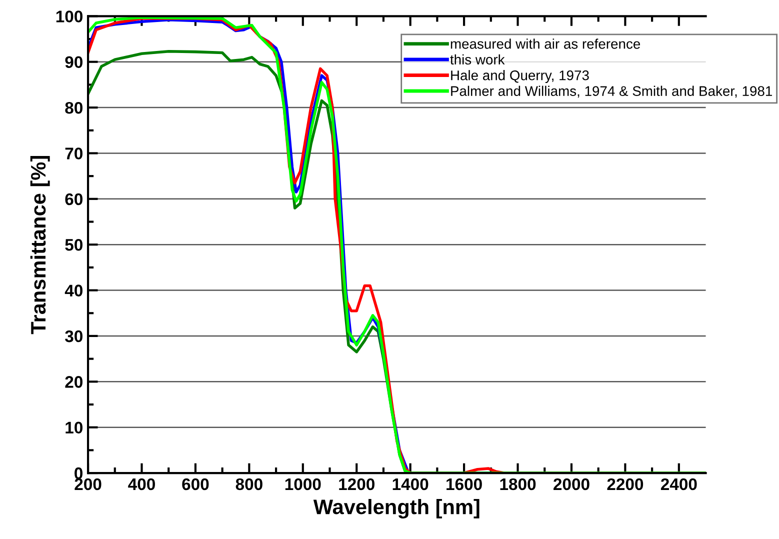 This screenshot has height=539, width=779. Describe the element at coordinates (572, 484) in the screenshot. I see `x-tick-label: 2000` at that location.